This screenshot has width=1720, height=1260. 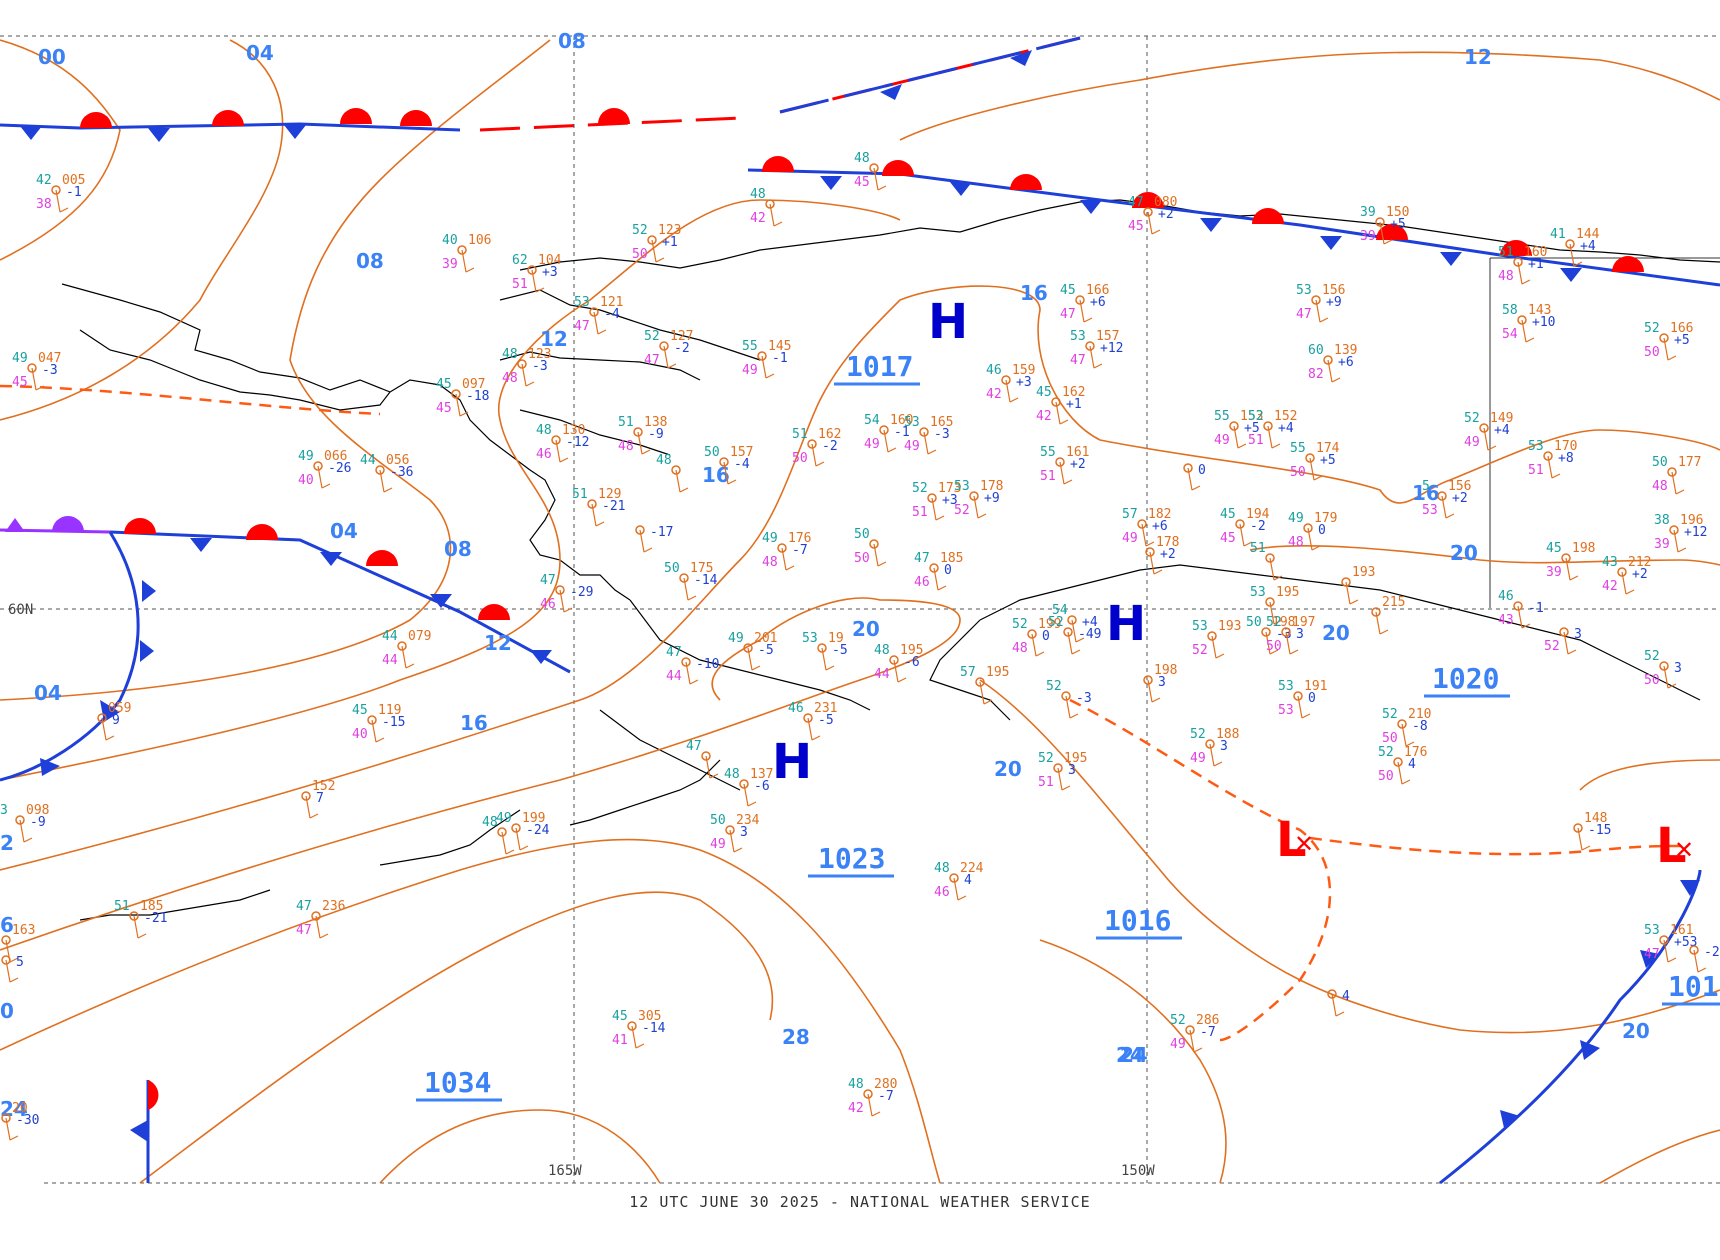 I want to click on station-tendency: +1, so click(x=1074, y=404).